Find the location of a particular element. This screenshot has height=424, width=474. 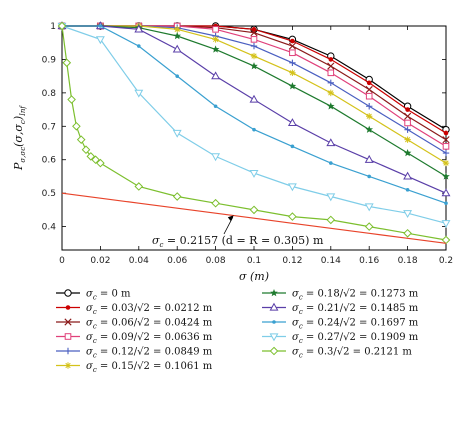

x-tick-label: 0 is located at coordinates (62, 261).